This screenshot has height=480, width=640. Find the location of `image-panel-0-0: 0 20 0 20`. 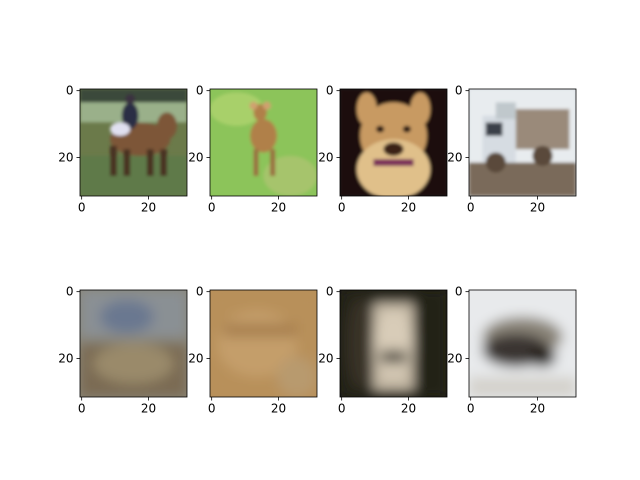

image-panel-0-0: 0 20 0 20 is located at coordinates (123, 149).